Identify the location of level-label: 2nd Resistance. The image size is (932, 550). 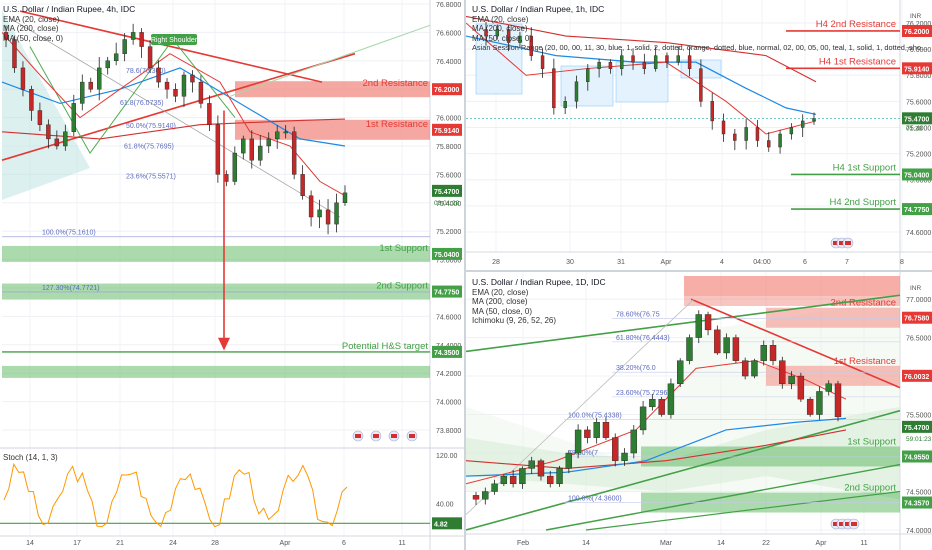
(863, 303).